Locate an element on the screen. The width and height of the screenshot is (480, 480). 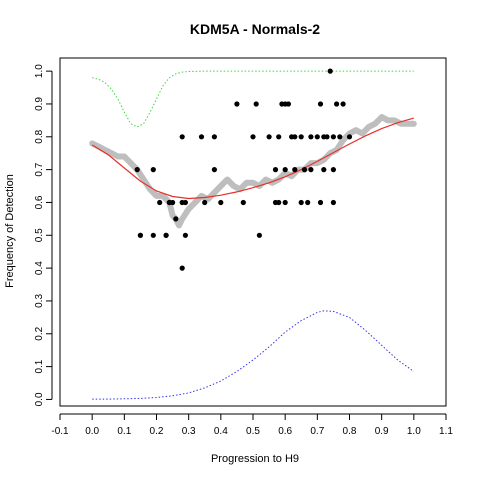
green-dotted-curve is located at coordinates (253, 99).